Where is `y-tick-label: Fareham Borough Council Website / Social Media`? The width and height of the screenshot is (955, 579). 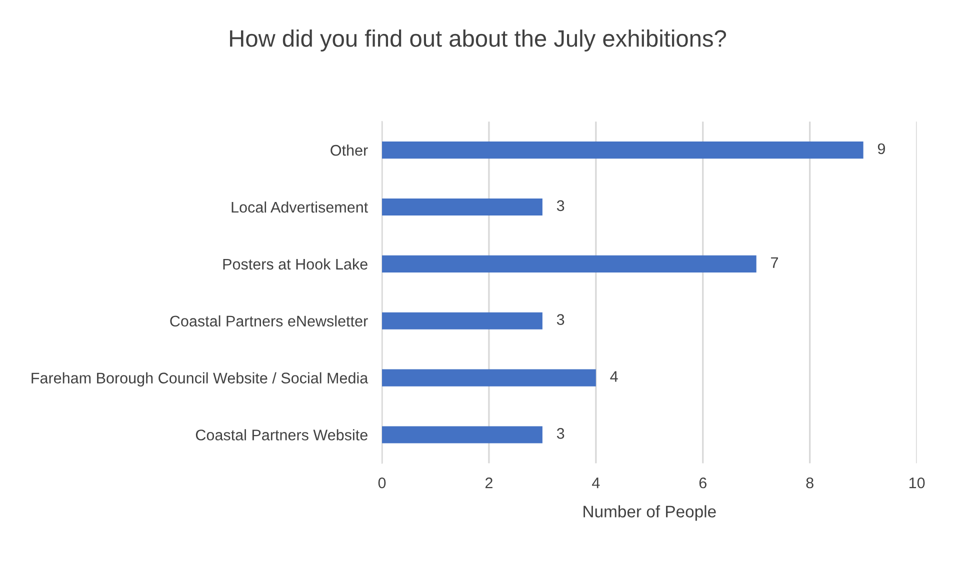
y-tick-label: Fareham Borough Council Website / Social Media is located at coordinates (200, 379).